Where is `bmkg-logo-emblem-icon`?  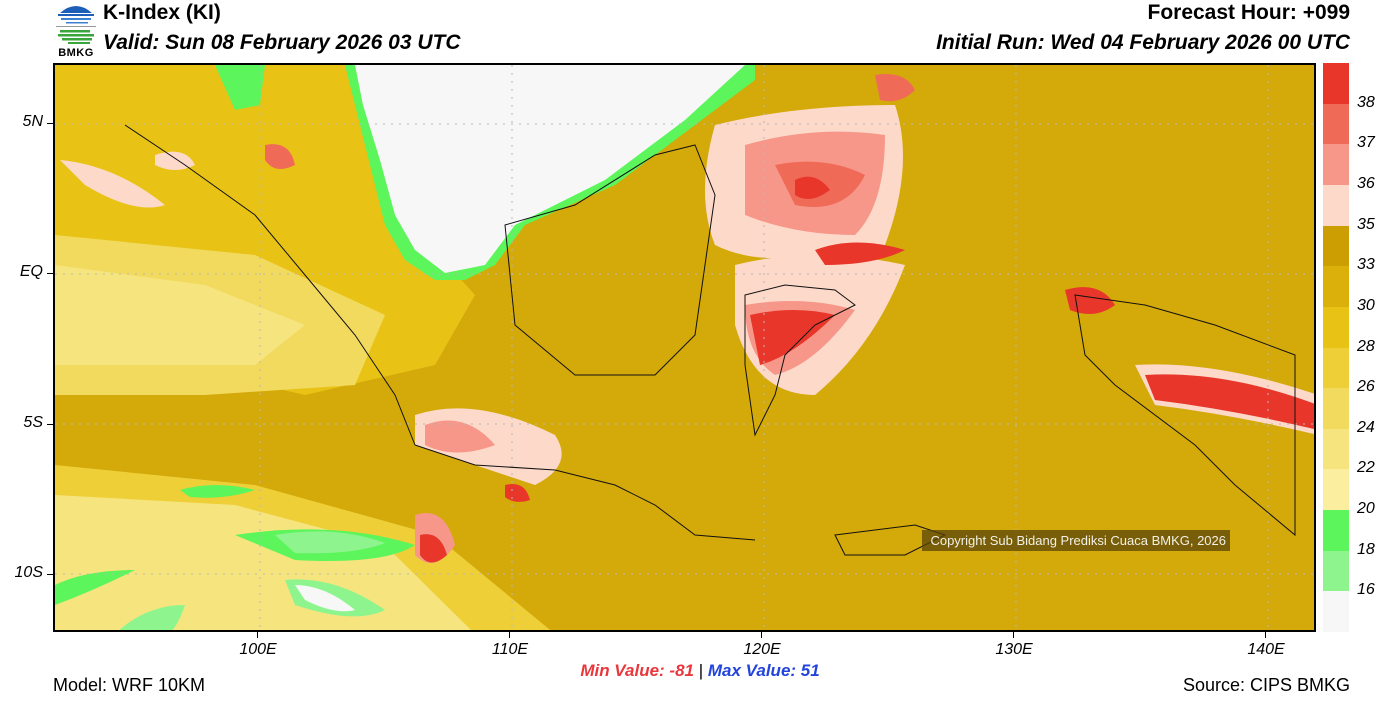
bmkg-logo-emblem-icon is located at coordinates (76, 25).